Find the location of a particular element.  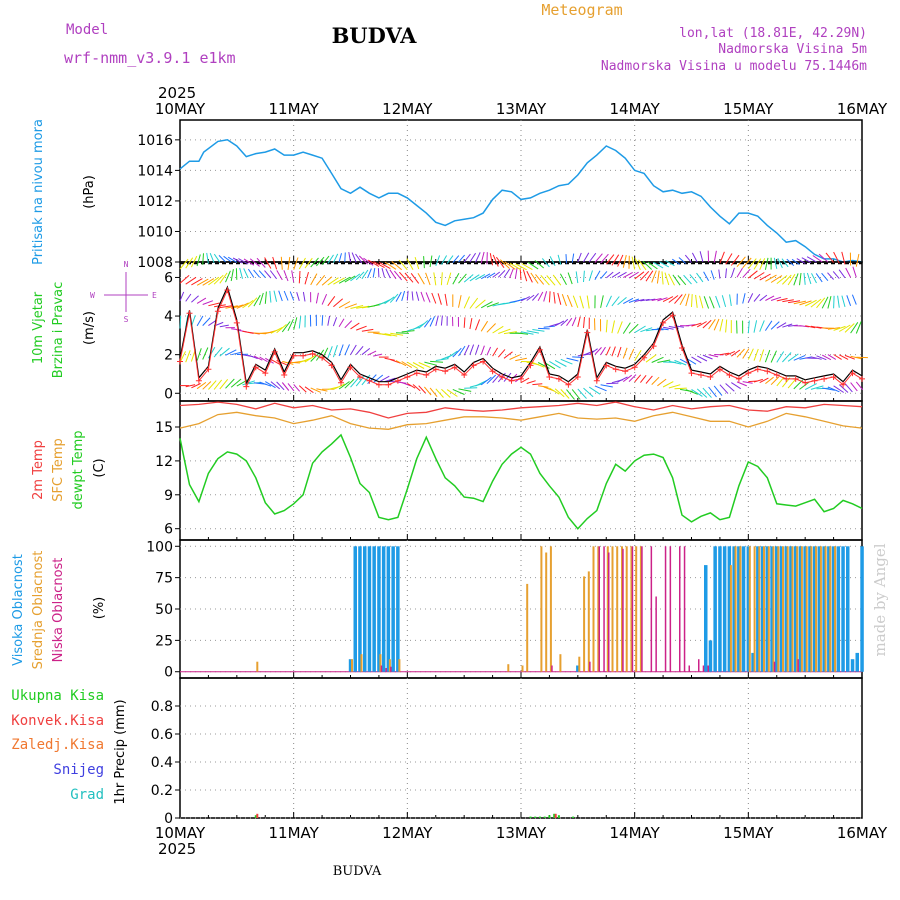

precip-ytick-label: 0.2 is located at coordinates (162, 791).